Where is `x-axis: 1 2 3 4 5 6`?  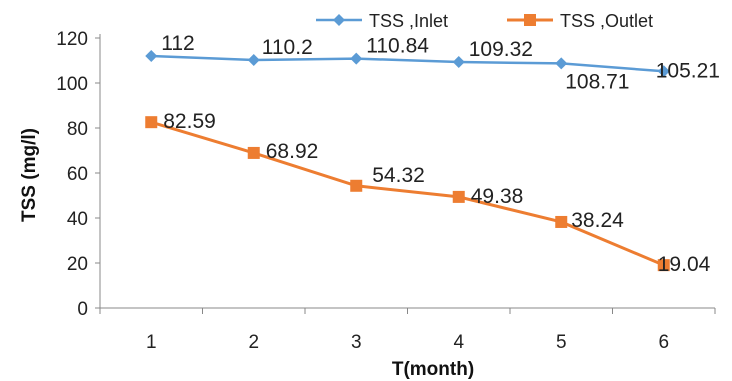 x-axis: 1 2 3 4 5 6 is located at coordinates (407, 330).